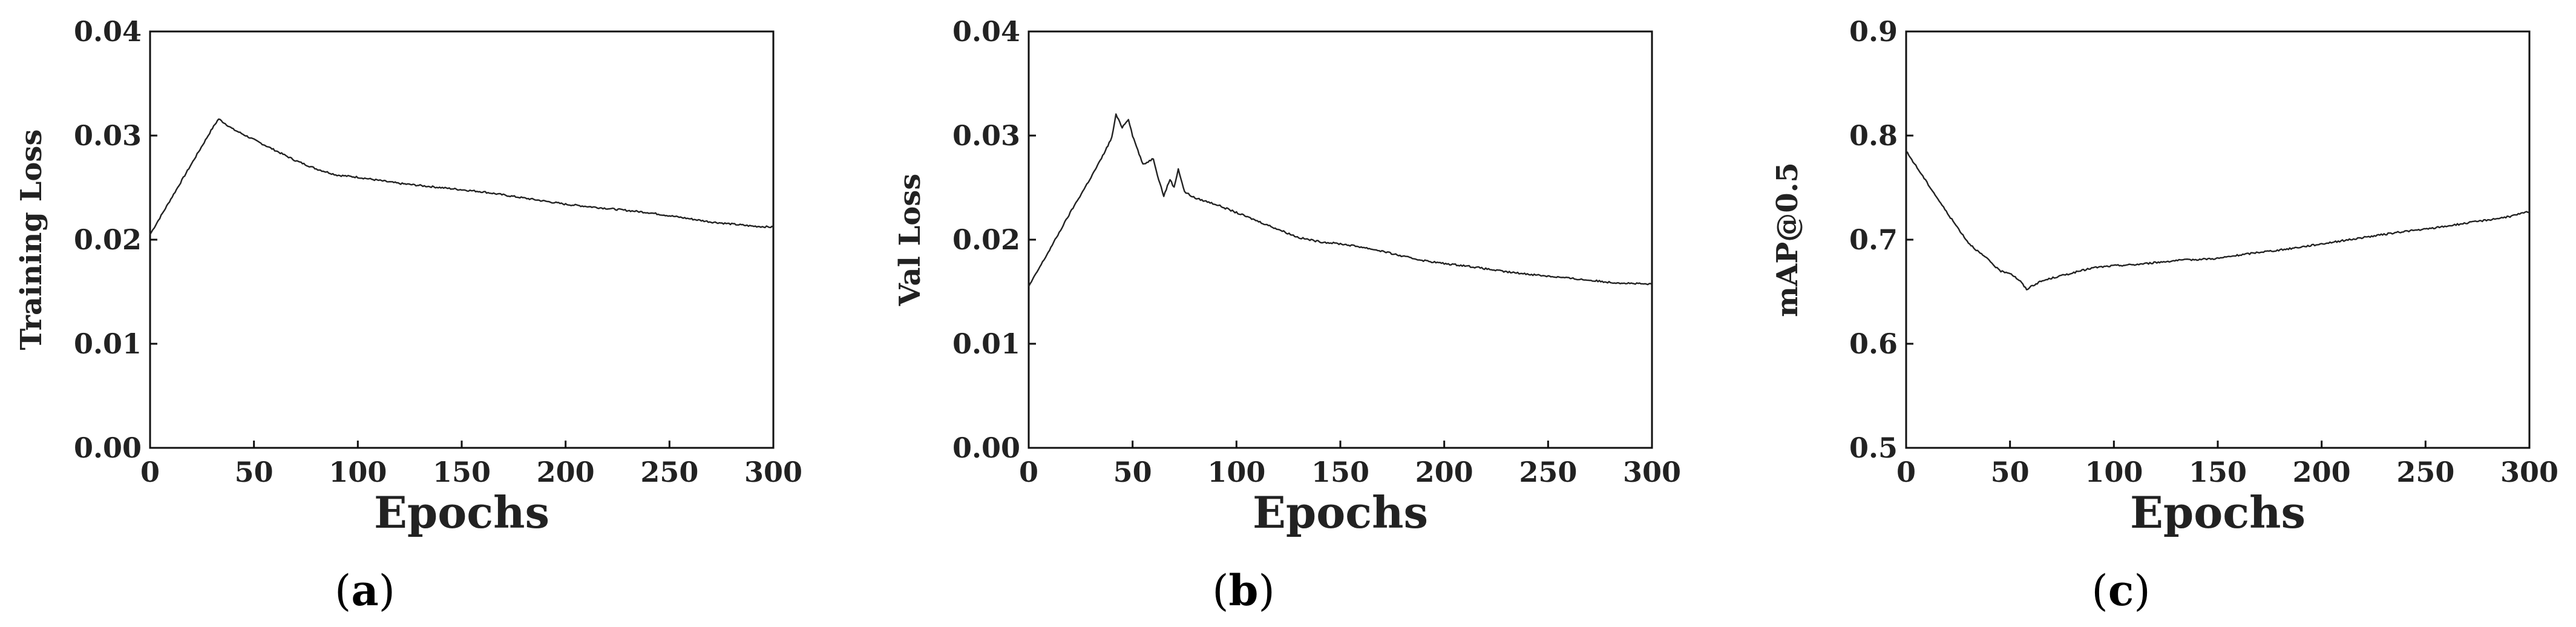 This screenshot has width=2576, height=627. Describe the element at coordinates (1873, 239) in the screenshot. I see `y-tick-label: 0.7` at that location.